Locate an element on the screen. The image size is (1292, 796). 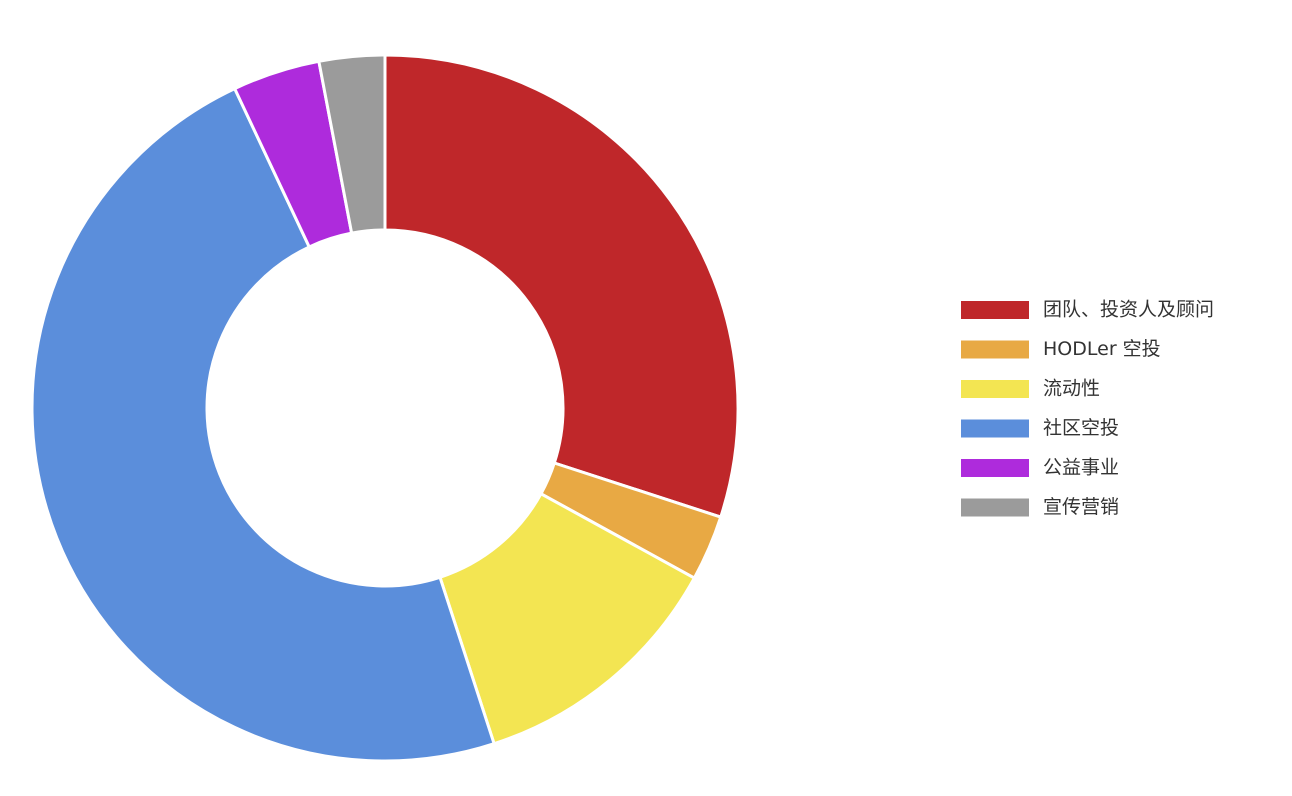
legend-label: HODLer 空投 is located at coordinates (1102, 349).